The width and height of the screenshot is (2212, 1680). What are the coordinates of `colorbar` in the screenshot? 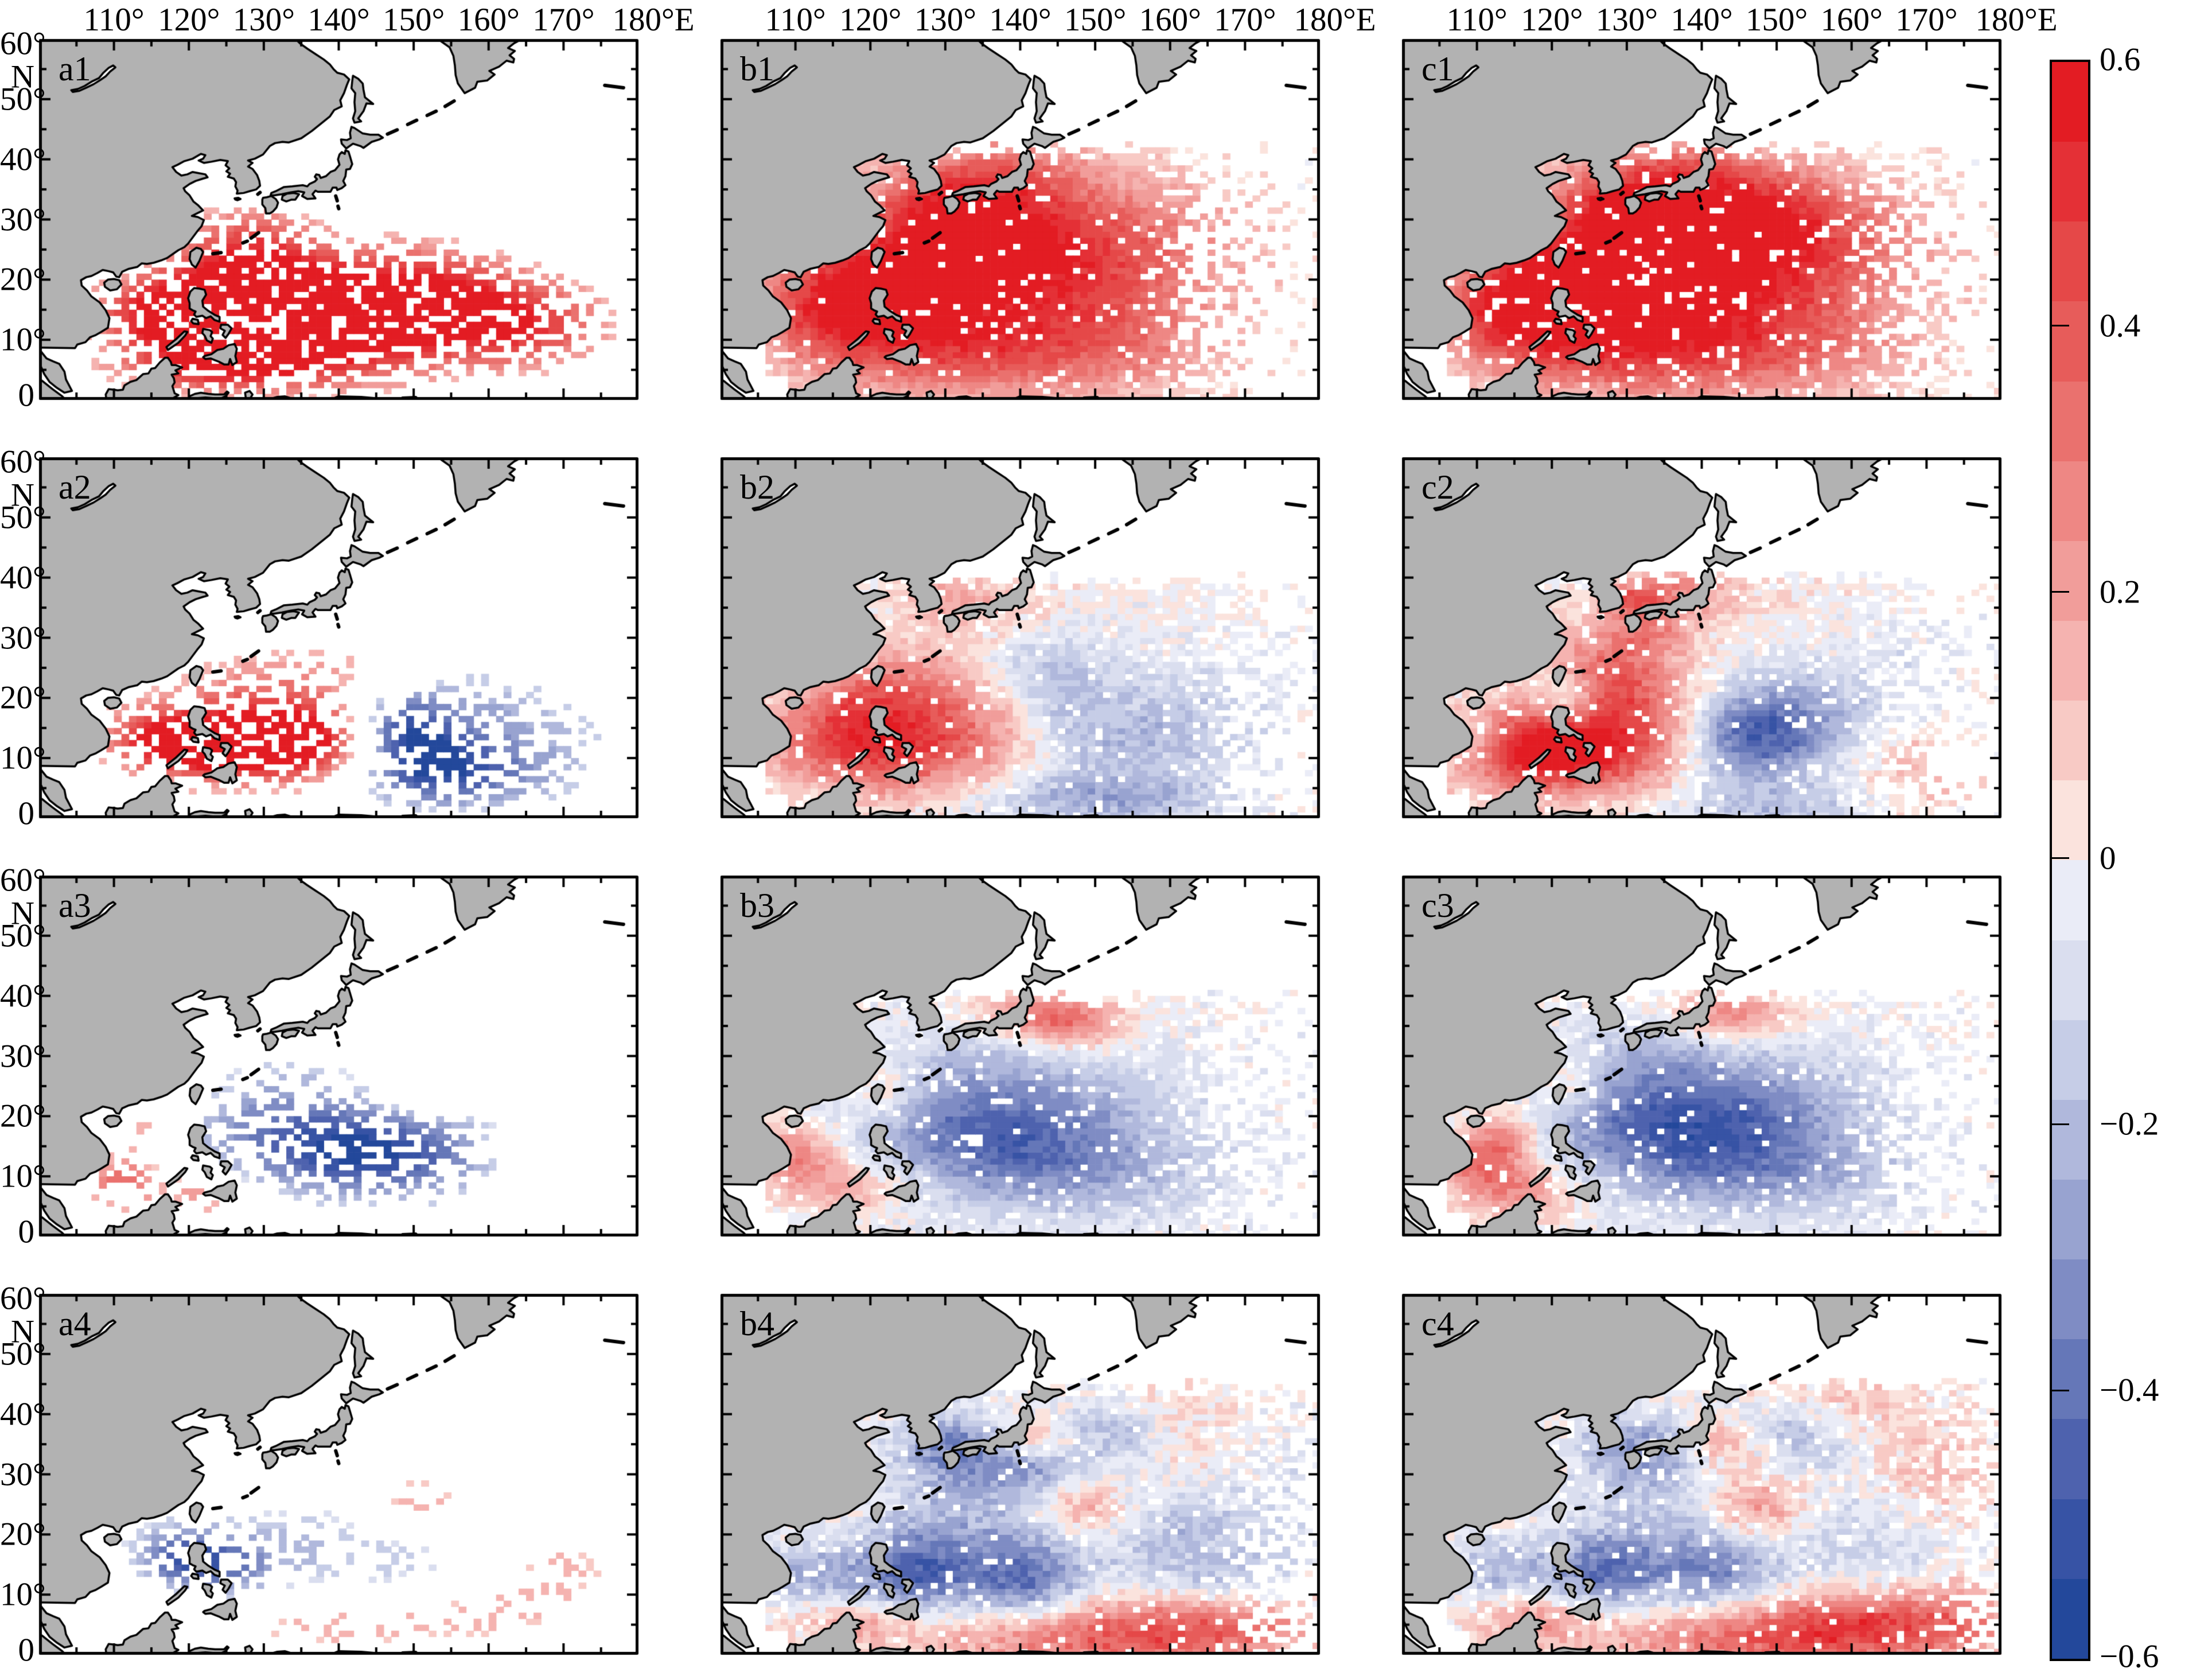 It's located at (2070, 860).